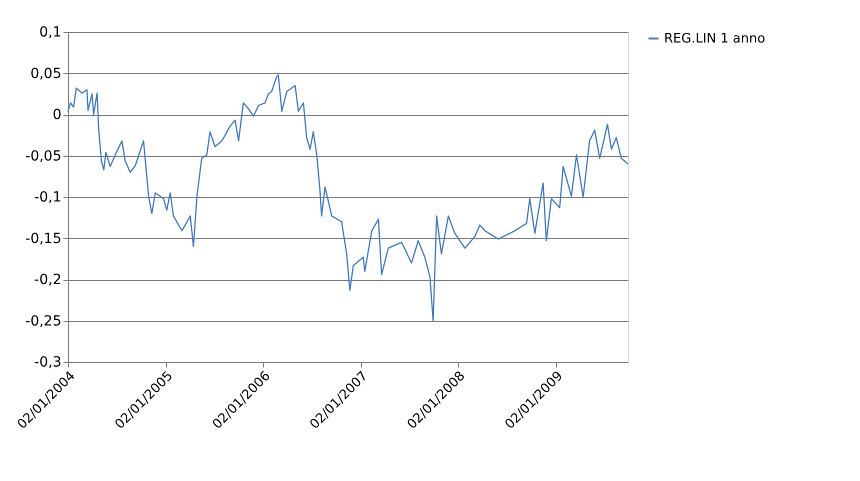  What do you see at coordinates (50, 32) in the screenshot?
I see `y-tick-label: 0,1` at bounding box center [50, 32].